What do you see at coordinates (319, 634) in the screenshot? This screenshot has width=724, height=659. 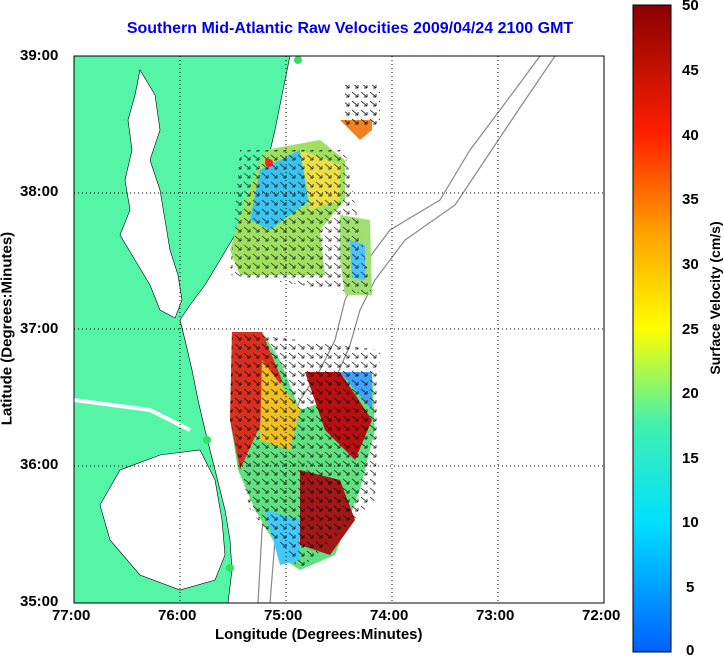 I see `x-axis-label: Longitude (Degrees:Minutes)` at bounding box center [319, 634].